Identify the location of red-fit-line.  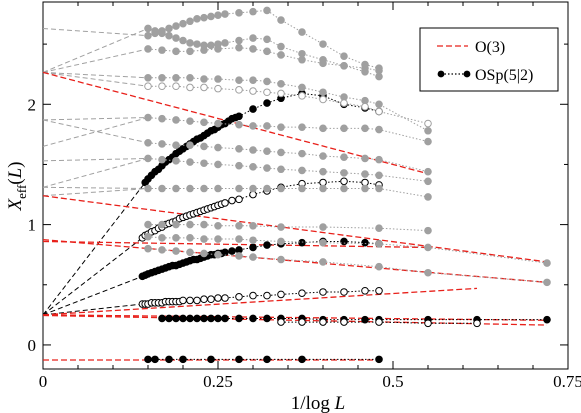
(295, 317).